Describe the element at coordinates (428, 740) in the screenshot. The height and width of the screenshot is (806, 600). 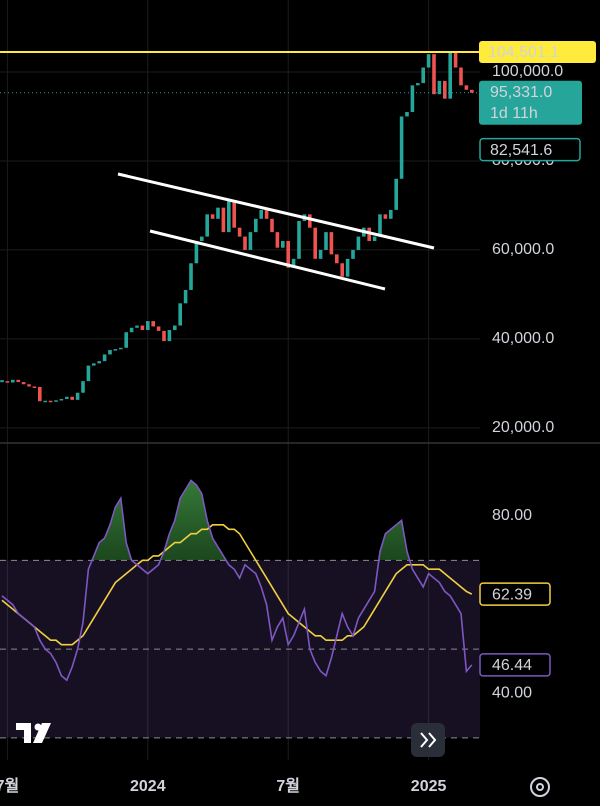
I see `scroll-button` at that location.